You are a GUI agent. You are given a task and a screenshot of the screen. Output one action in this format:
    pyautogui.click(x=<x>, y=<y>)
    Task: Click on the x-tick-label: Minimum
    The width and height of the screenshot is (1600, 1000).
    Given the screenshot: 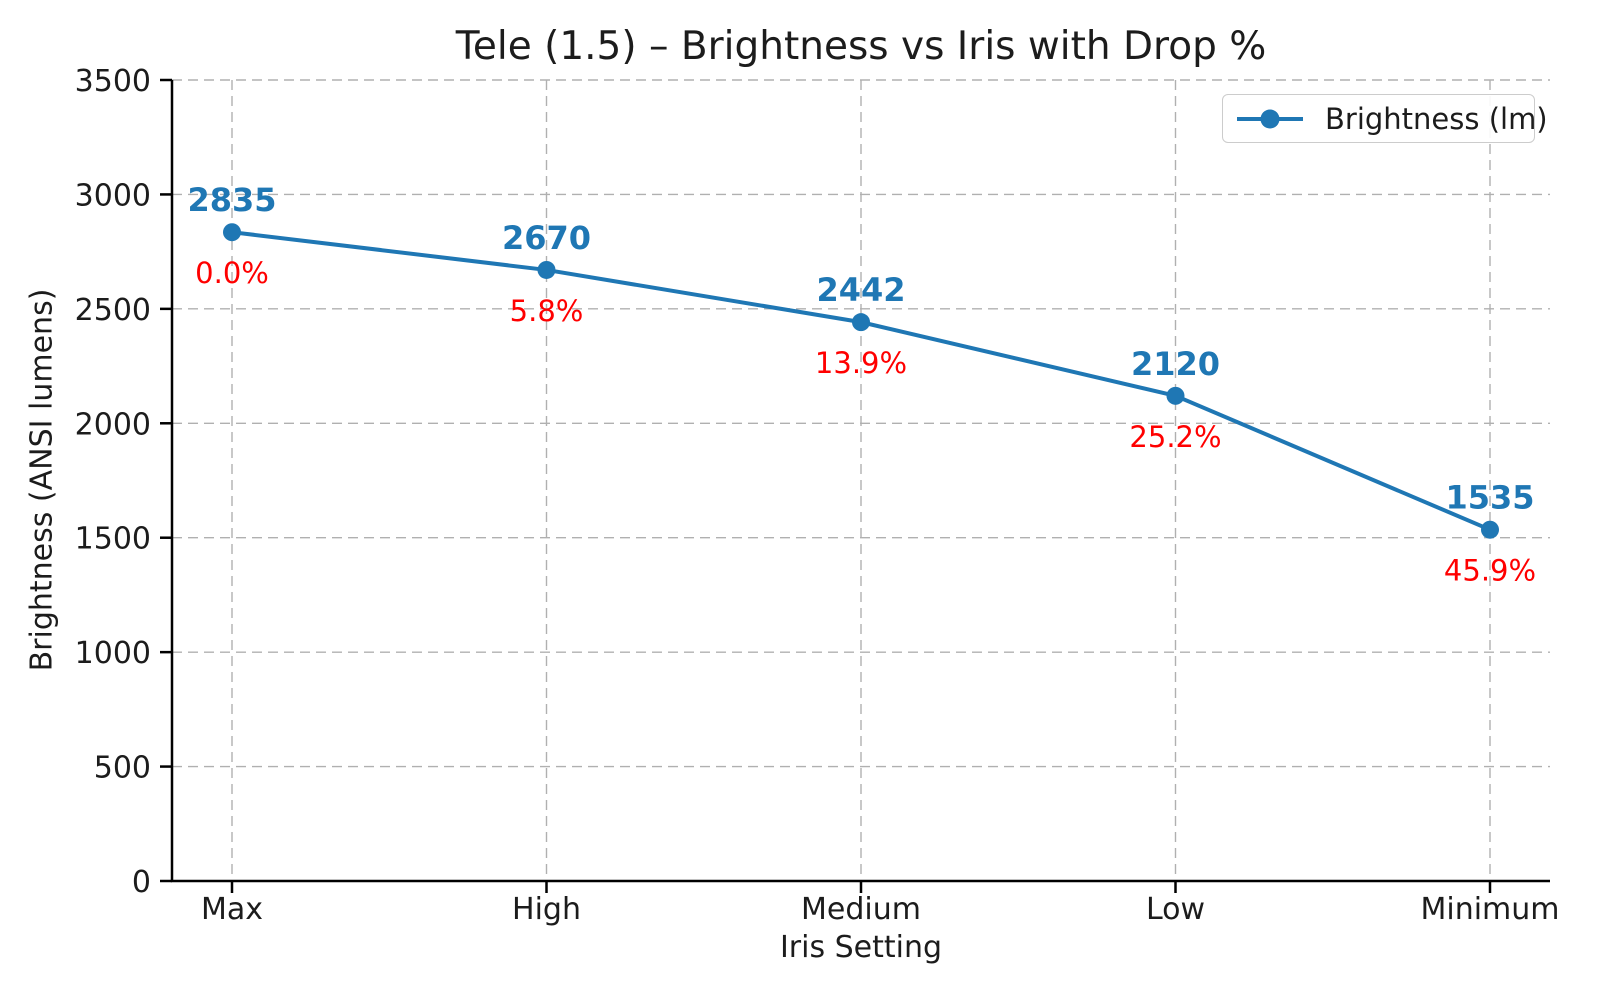 What is the action you would take?
    pyautogui.click(x=1489, y=909)
    